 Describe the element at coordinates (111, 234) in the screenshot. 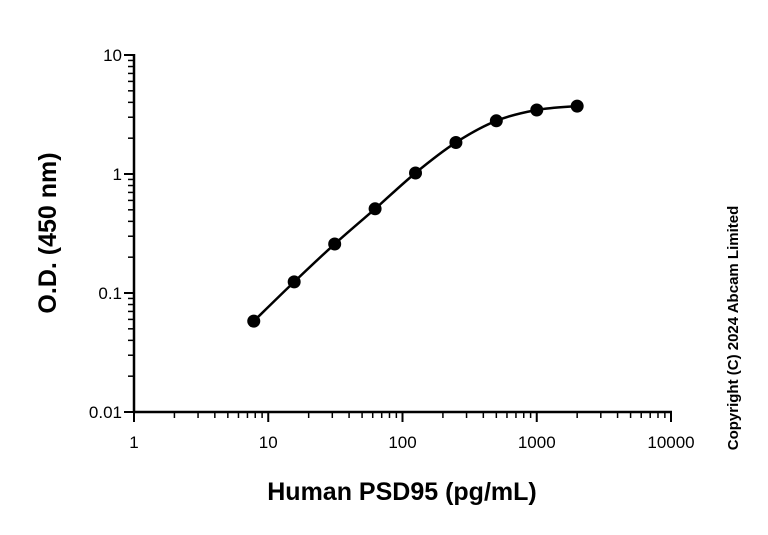

I see `y-axis-ticks: 0.01 0.1 1 10` at that location.